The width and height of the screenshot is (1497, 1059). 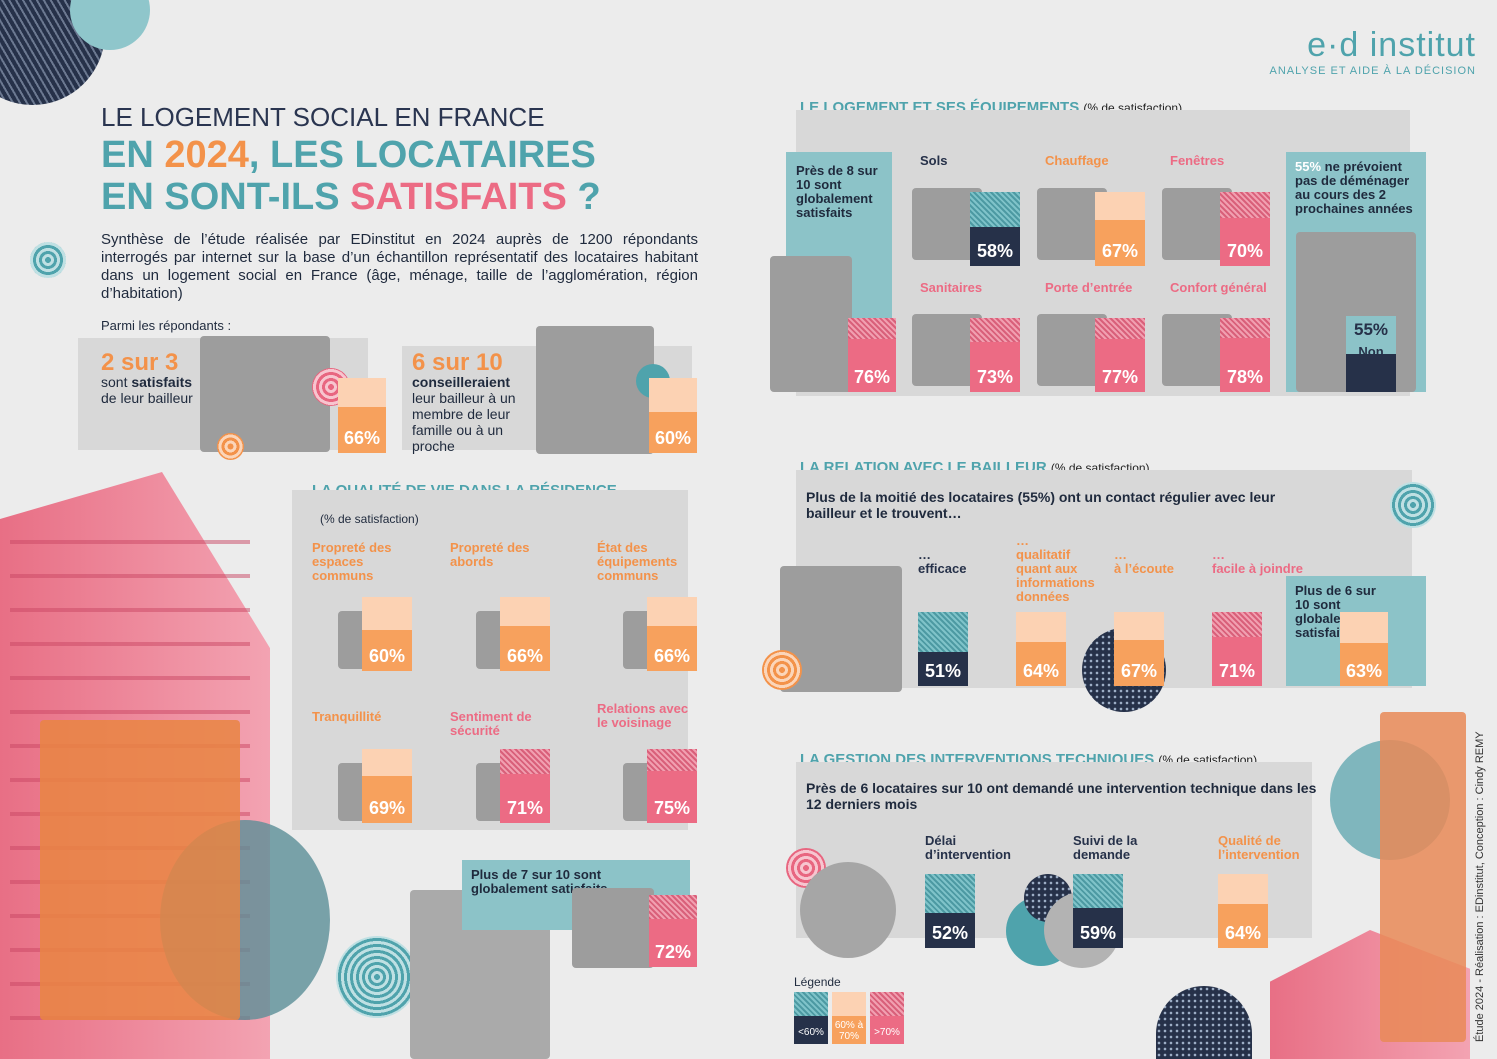 I want to click on legend-low: <60%, so click(x=811, y=1018).